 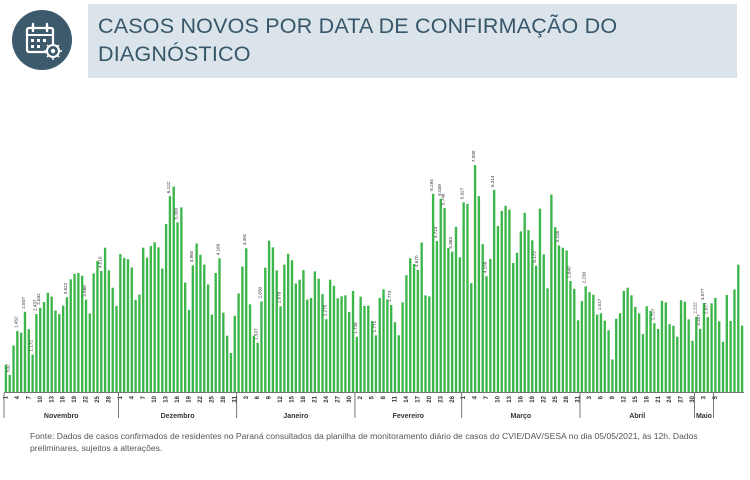 I want to click on x-tick-label: 19, so click(x=190, y=398).